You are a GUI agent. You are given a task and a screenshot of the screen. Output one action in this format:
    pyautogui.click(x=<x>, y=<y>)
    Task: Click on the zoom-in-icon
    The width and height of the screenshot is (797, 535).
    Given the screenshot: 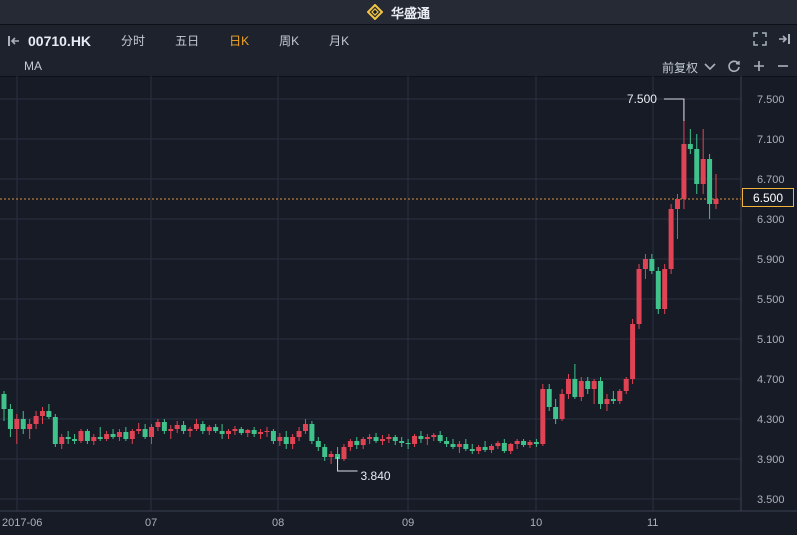 What is the action you would take?
    pyautogui.click(x=759, y=66)
    